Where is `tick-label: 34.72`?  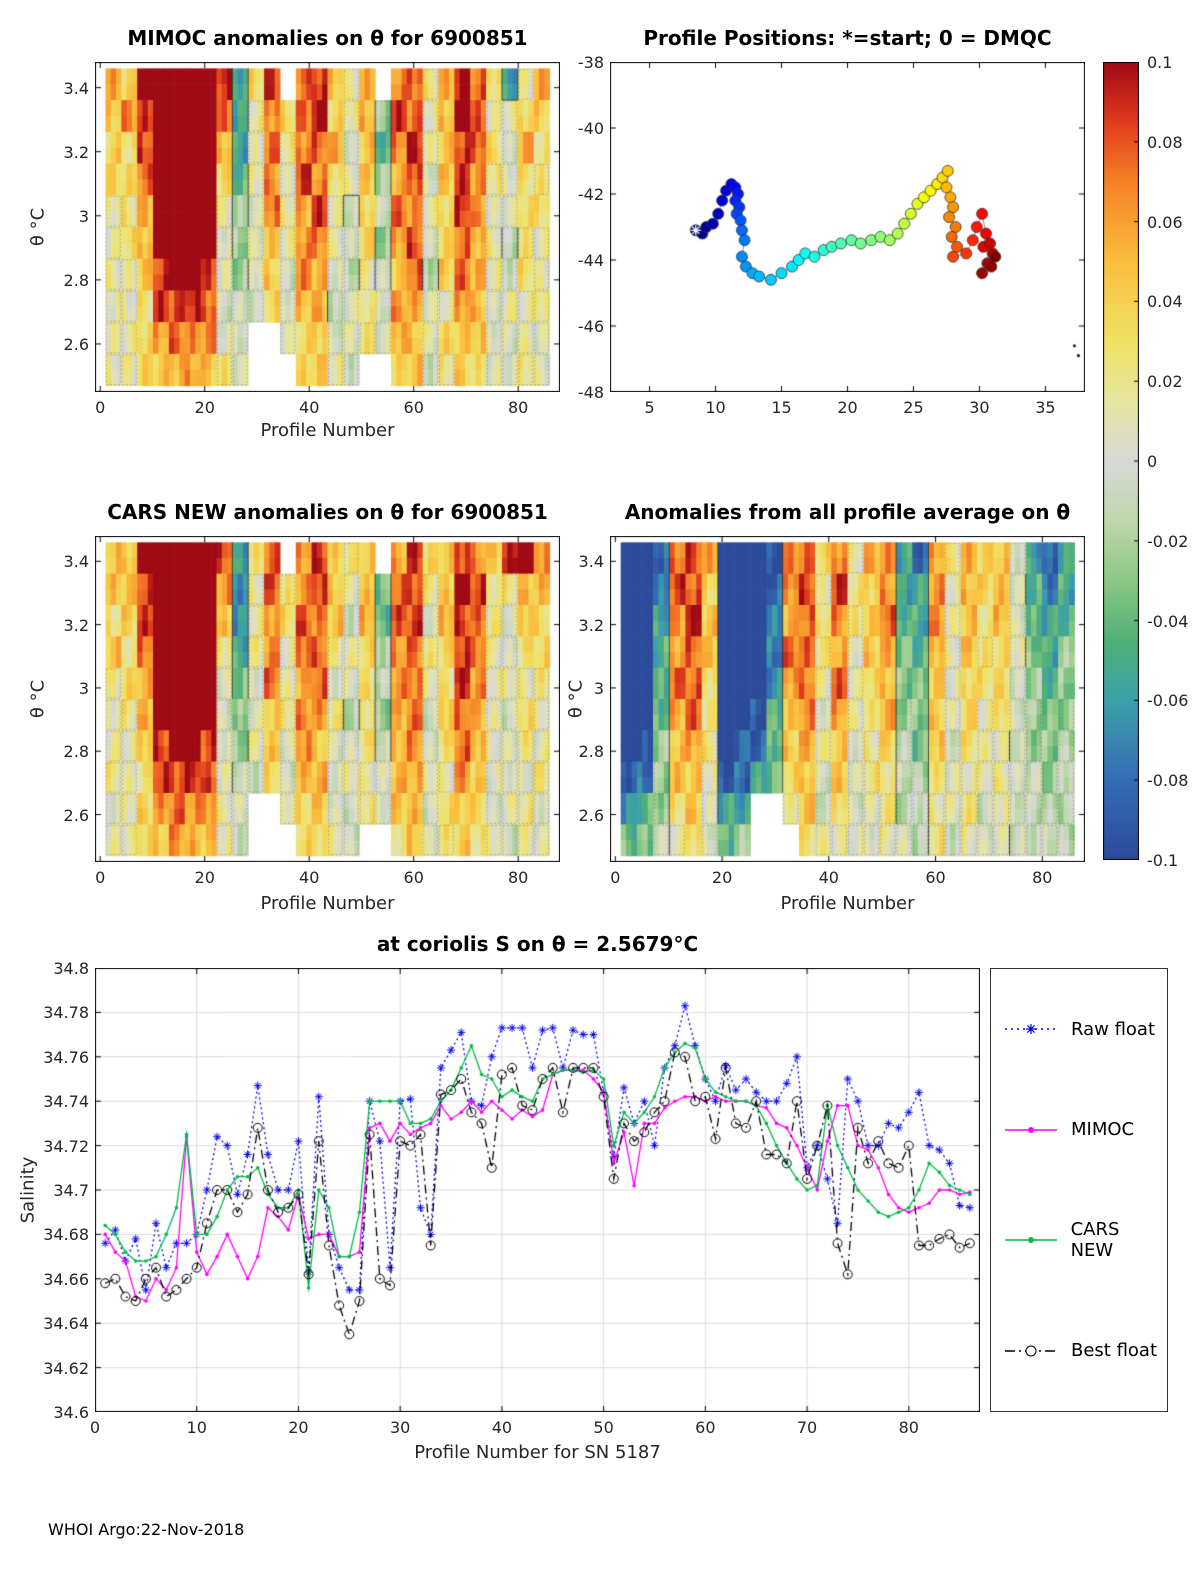
tick-label: 34.72 is located at coordinates (66, 1146).